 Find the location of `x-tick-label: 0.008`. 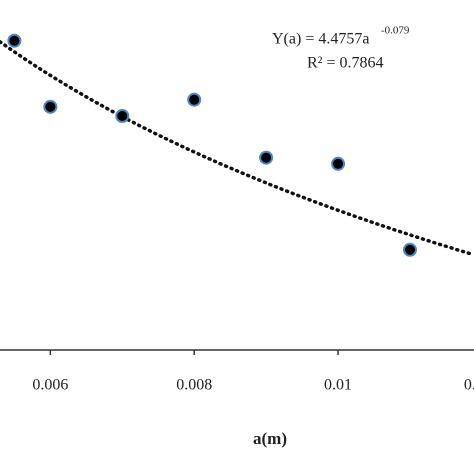

x-tick-label: 0.008 is located at coordinates (194, 385).